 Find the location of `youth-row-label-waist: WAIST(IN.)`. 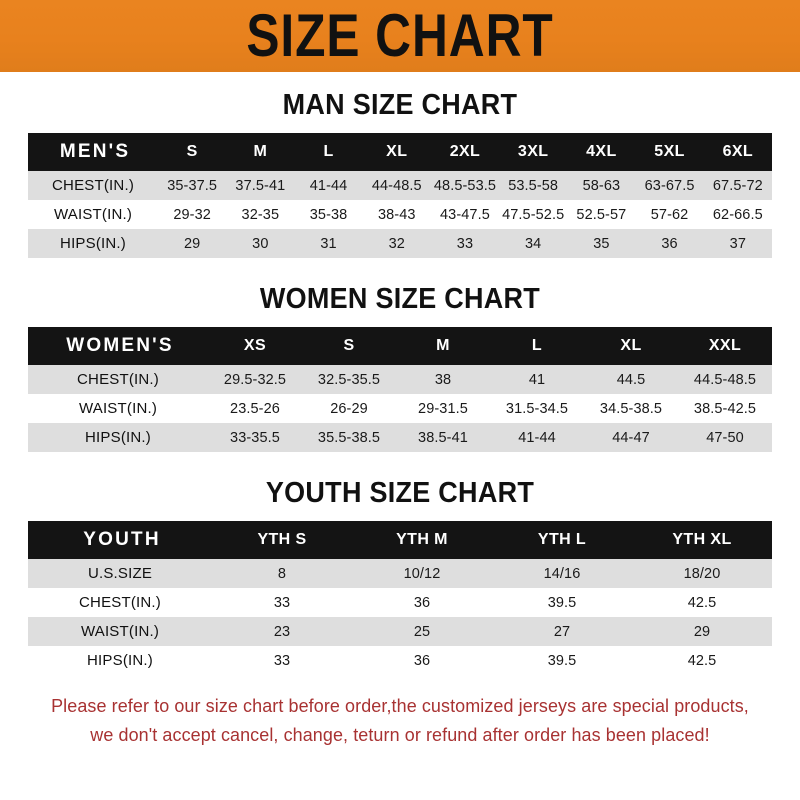

youth-row-label-waist: WAIST(IN.) is located at coordinates (120, 631).